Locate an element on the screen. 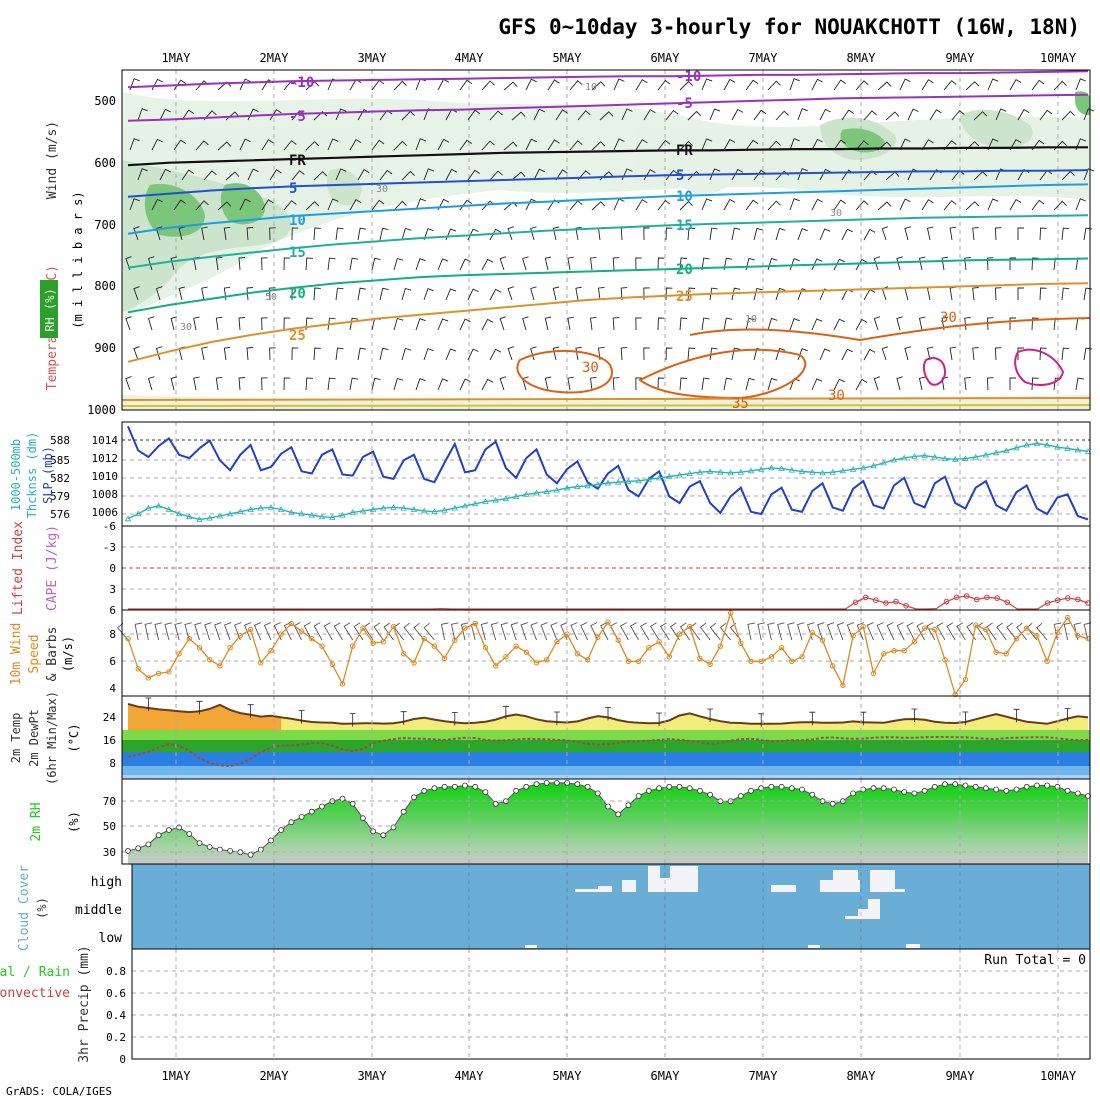 Image resolution: width=1100 pixels, height=1100 pixels. lifted-index-point is located at coordinates (886, 603).